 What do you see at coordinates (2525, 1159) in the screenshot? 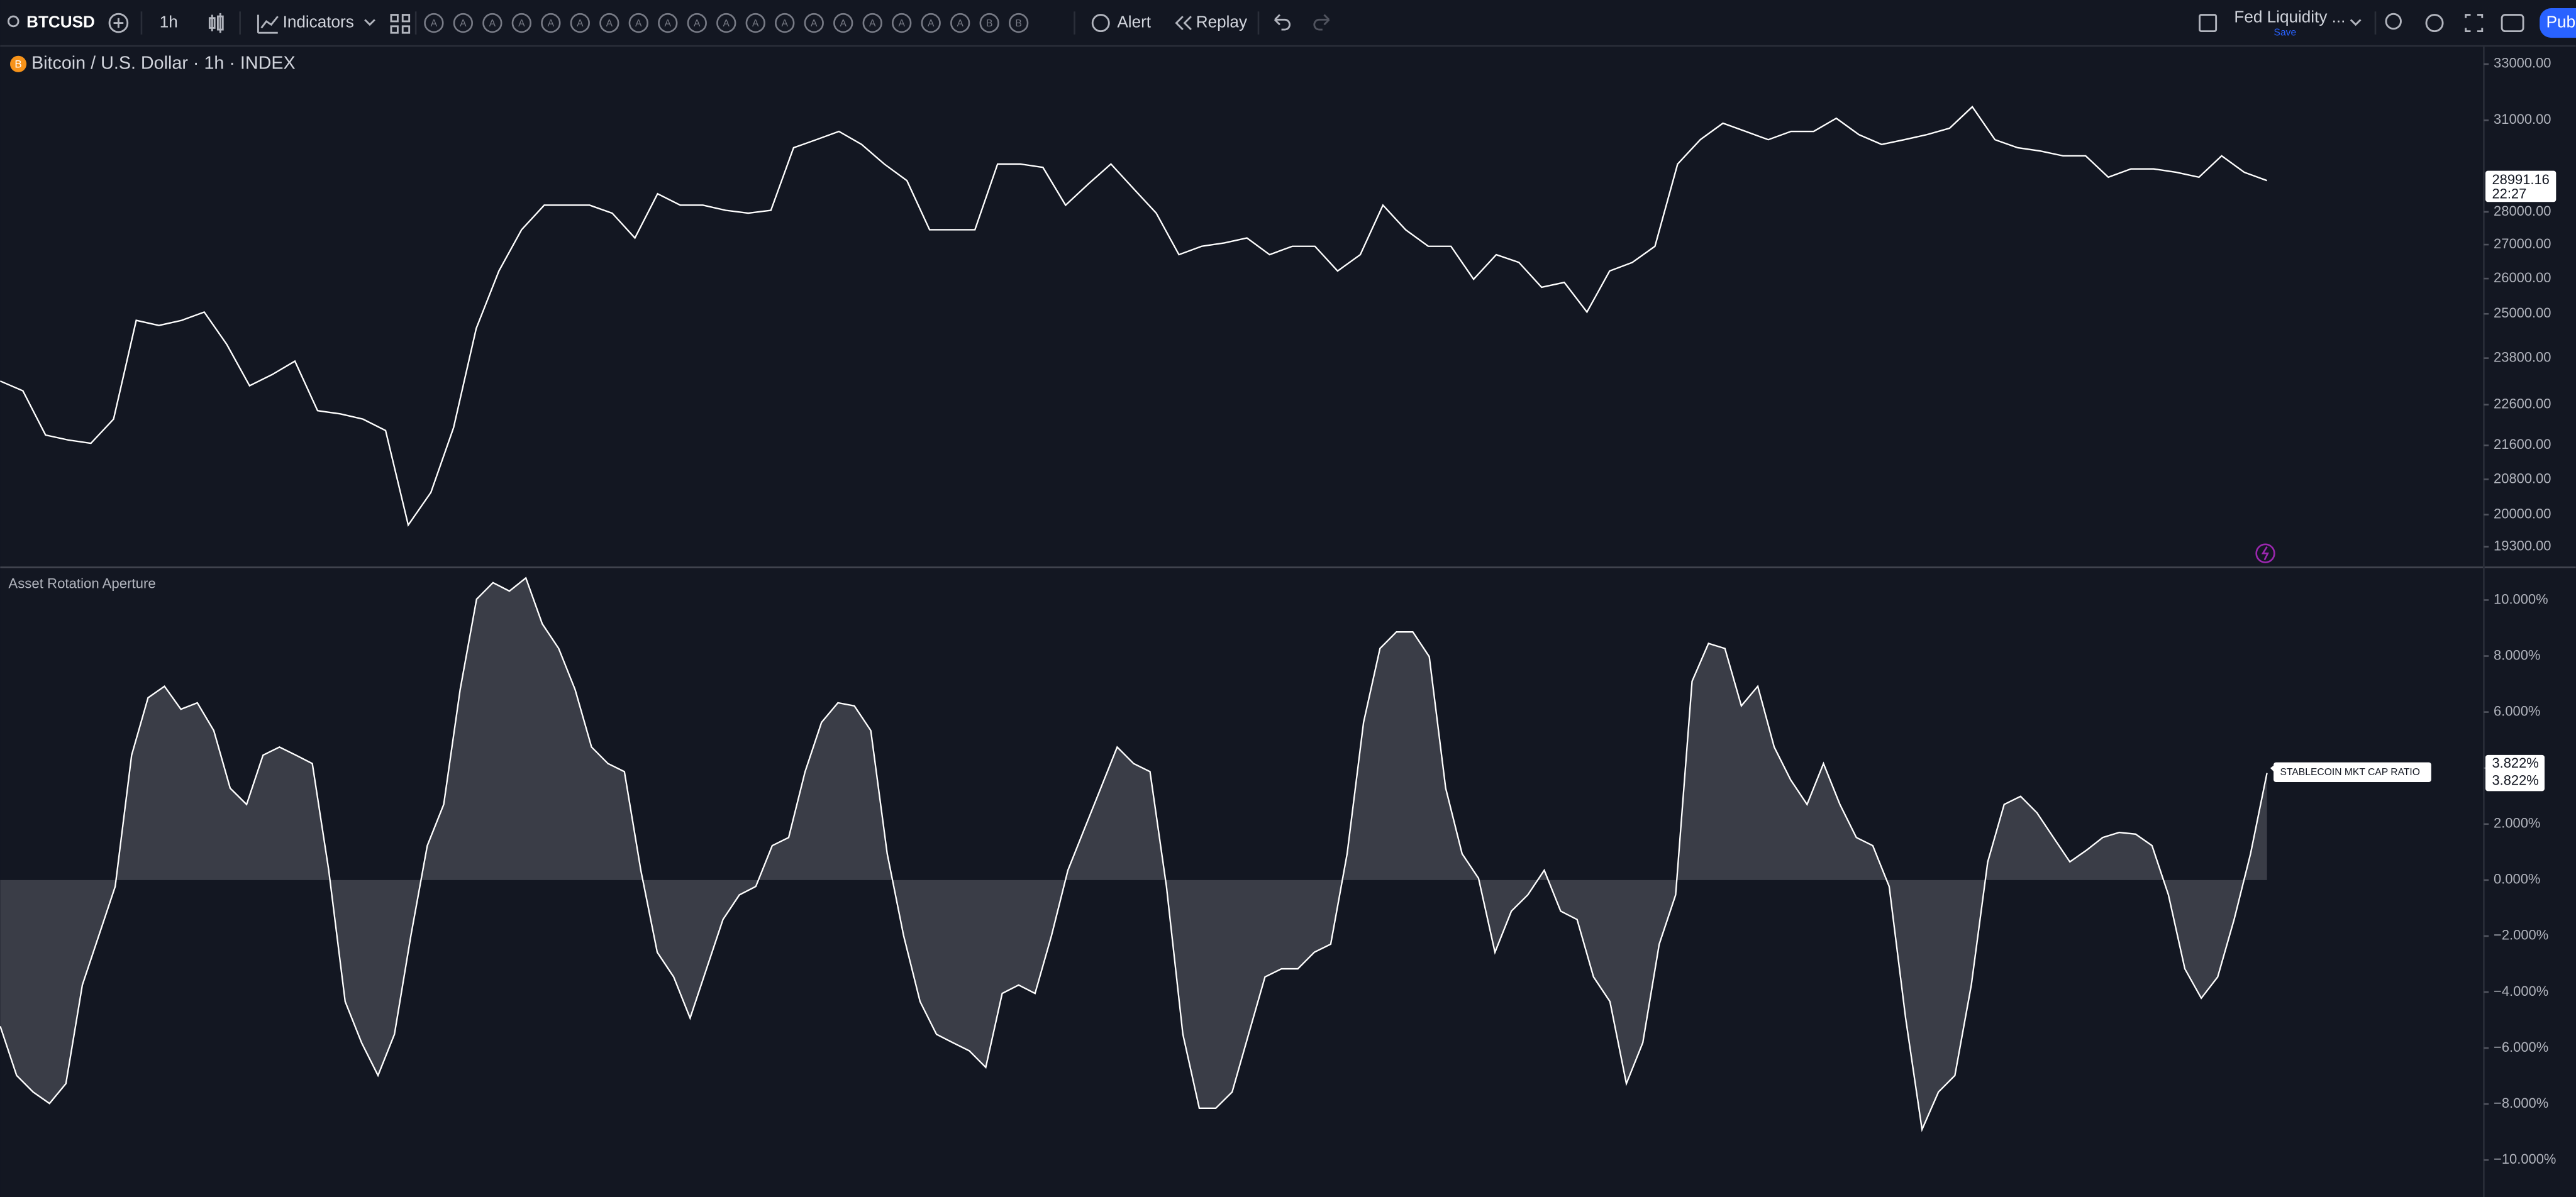
I see `y-tick-label: −10.000%` at bounding box center [2525, 1159].